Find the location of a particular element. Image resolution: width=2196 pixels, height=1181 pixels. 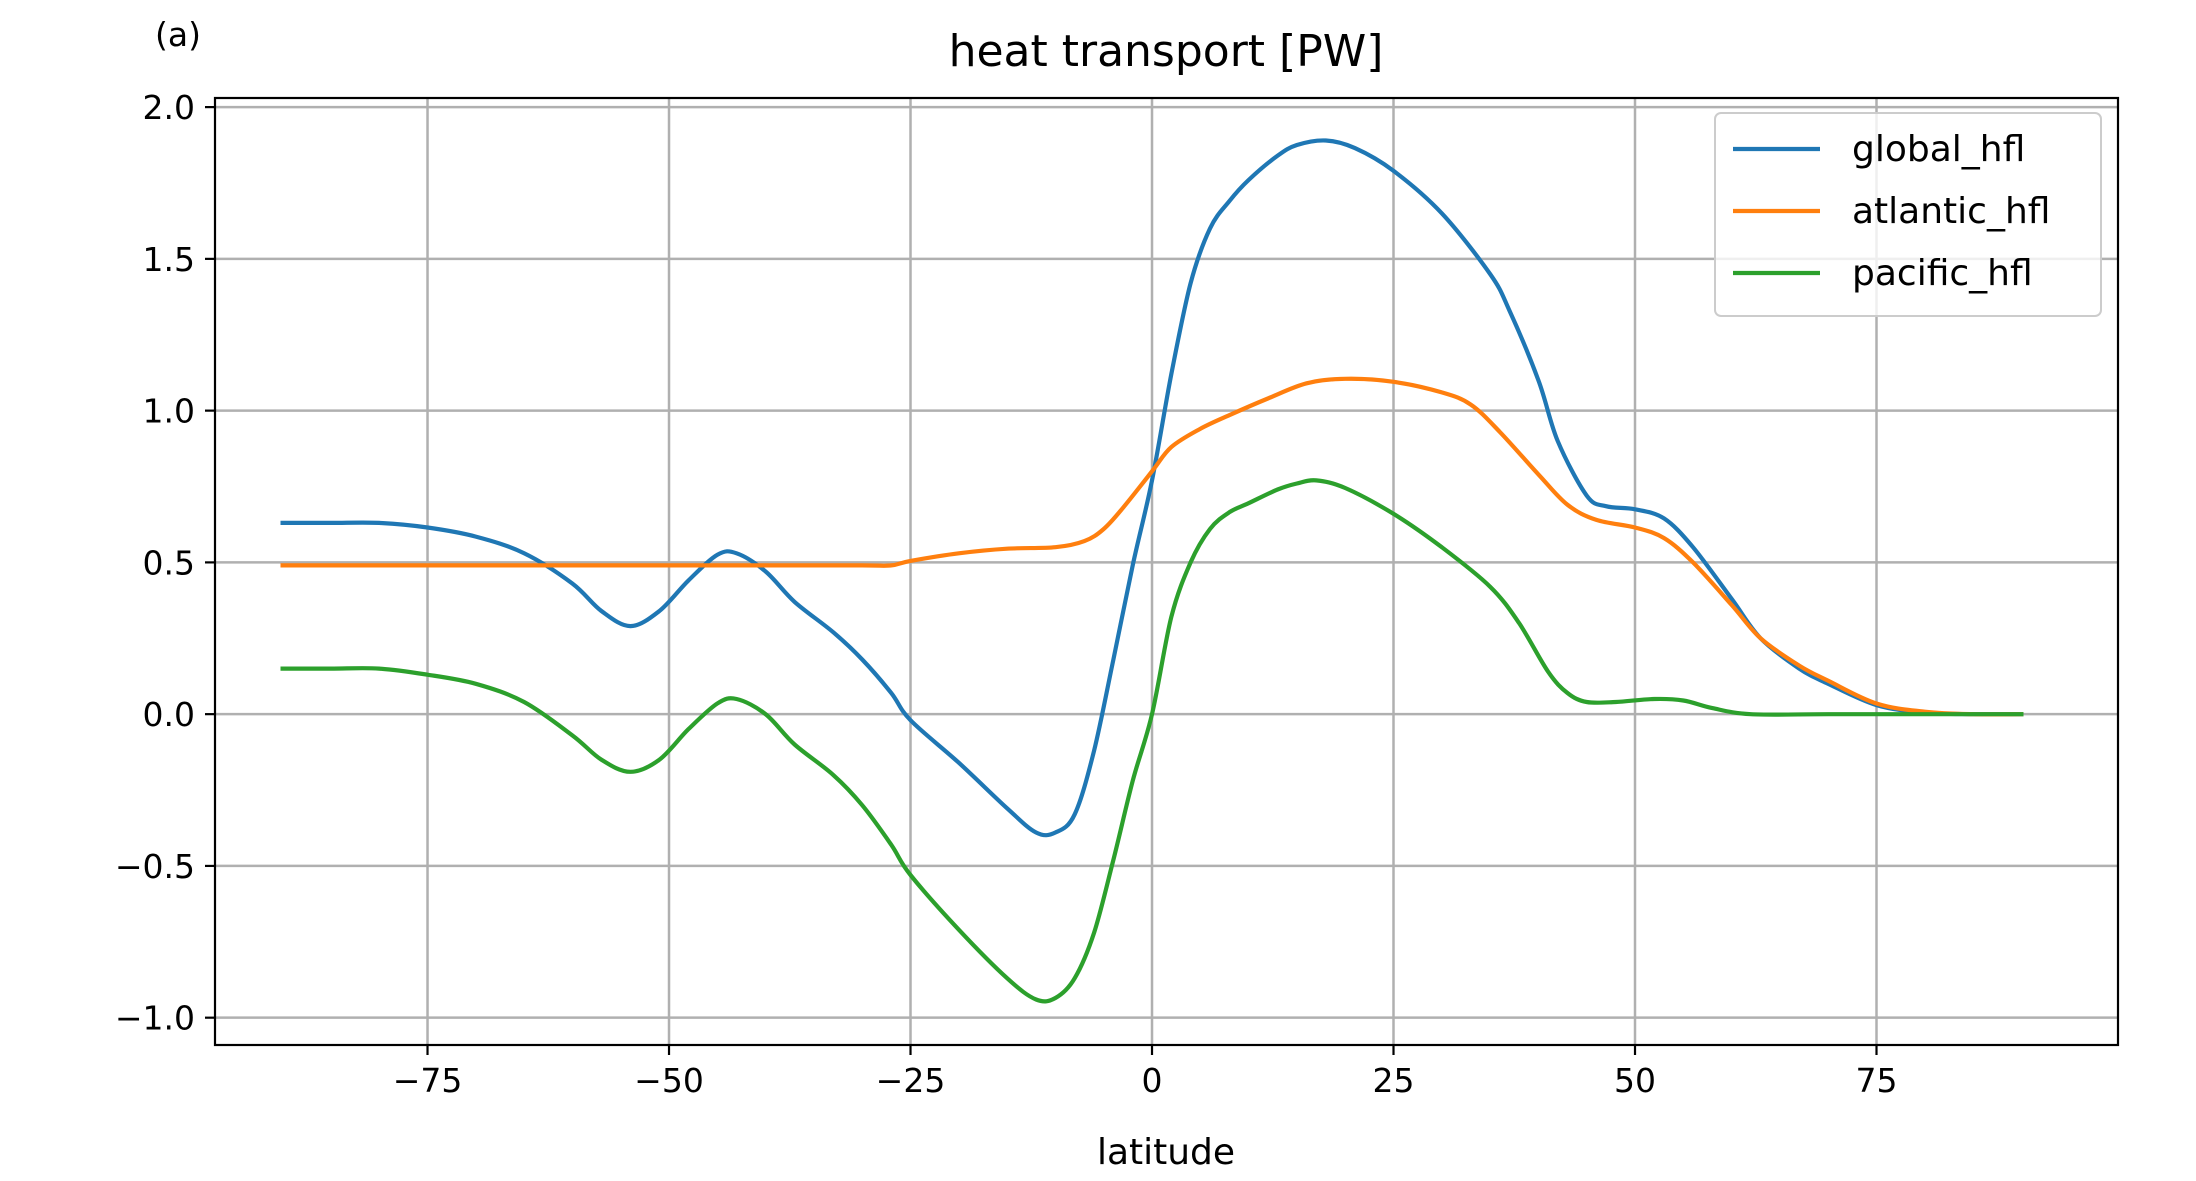

x-tick-label: 25 is located at coordinates (1394, 1080).